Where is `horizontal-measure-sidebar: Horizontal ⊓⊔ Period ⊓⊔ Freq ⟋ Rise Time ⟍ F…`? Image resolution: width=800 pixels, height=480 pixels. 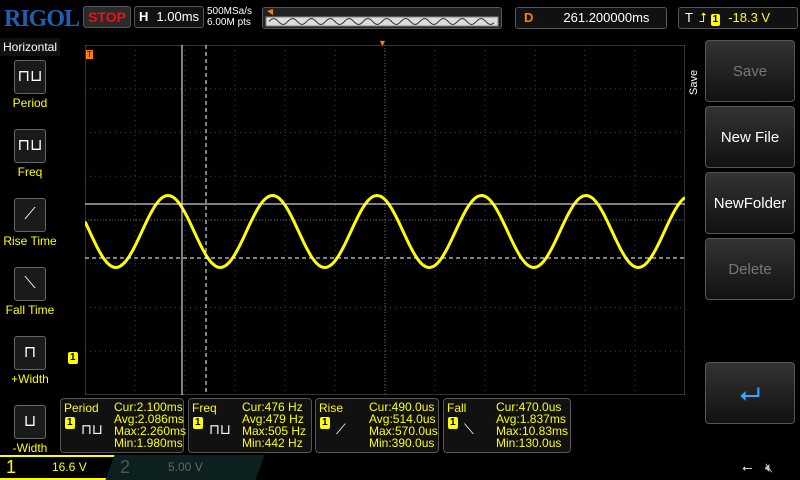 horizontal-measure-sidebar: Horizontal ⊓⊔ Period ⊓⊔ Freq ⟋ Rise Time ⟍ F… is located at coordinates (30, 246).